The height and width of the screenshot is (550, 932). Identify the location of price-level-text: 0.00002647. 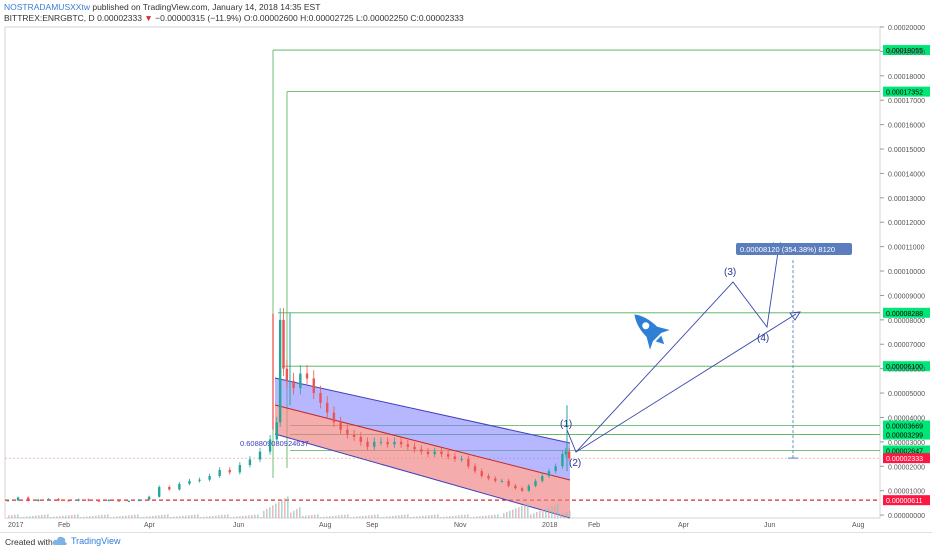
(904, 451).